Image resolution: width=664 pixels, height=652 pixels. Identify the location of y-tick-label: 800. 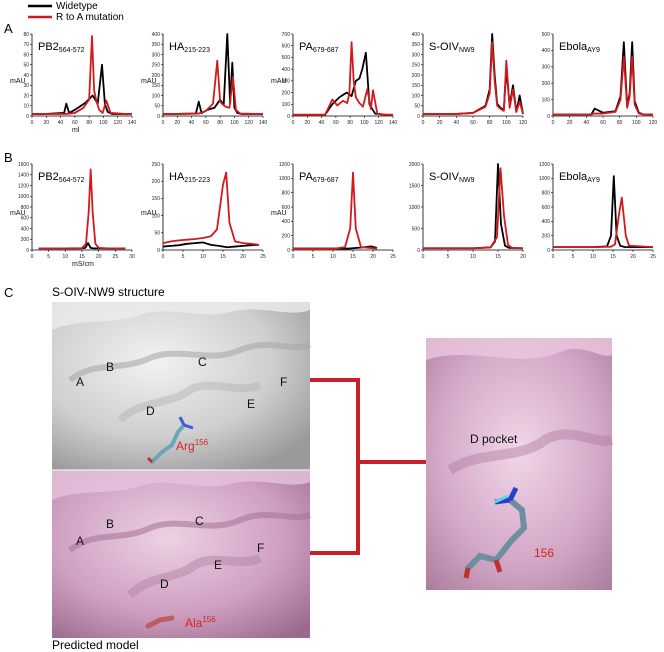
(25, 208).